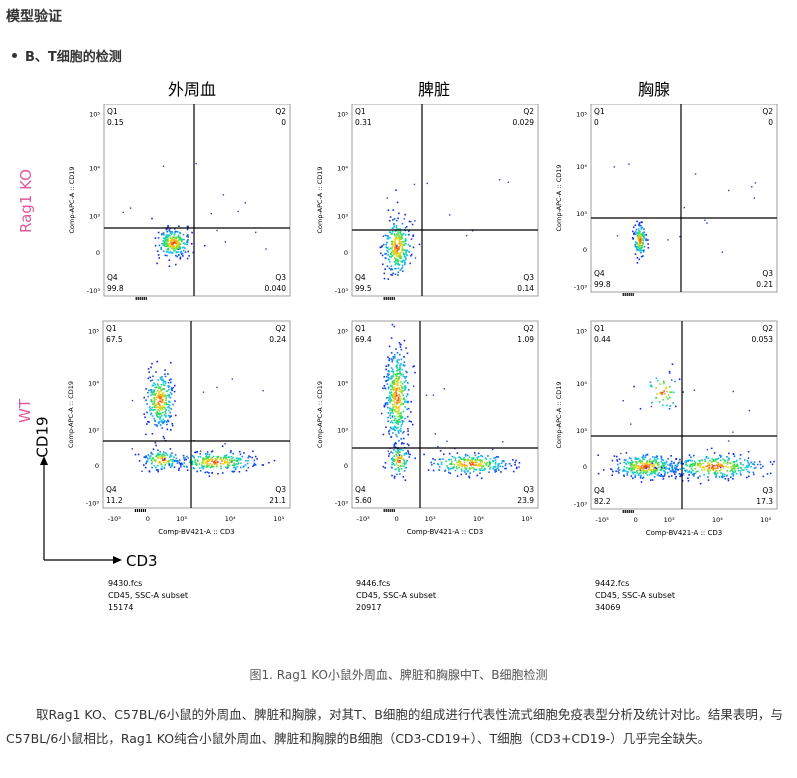 The image size is (797, 778). What do you see at coordinates (121, 607) in the screenshot?
I see `file-count: 15174` at bounding box center [121, 607].